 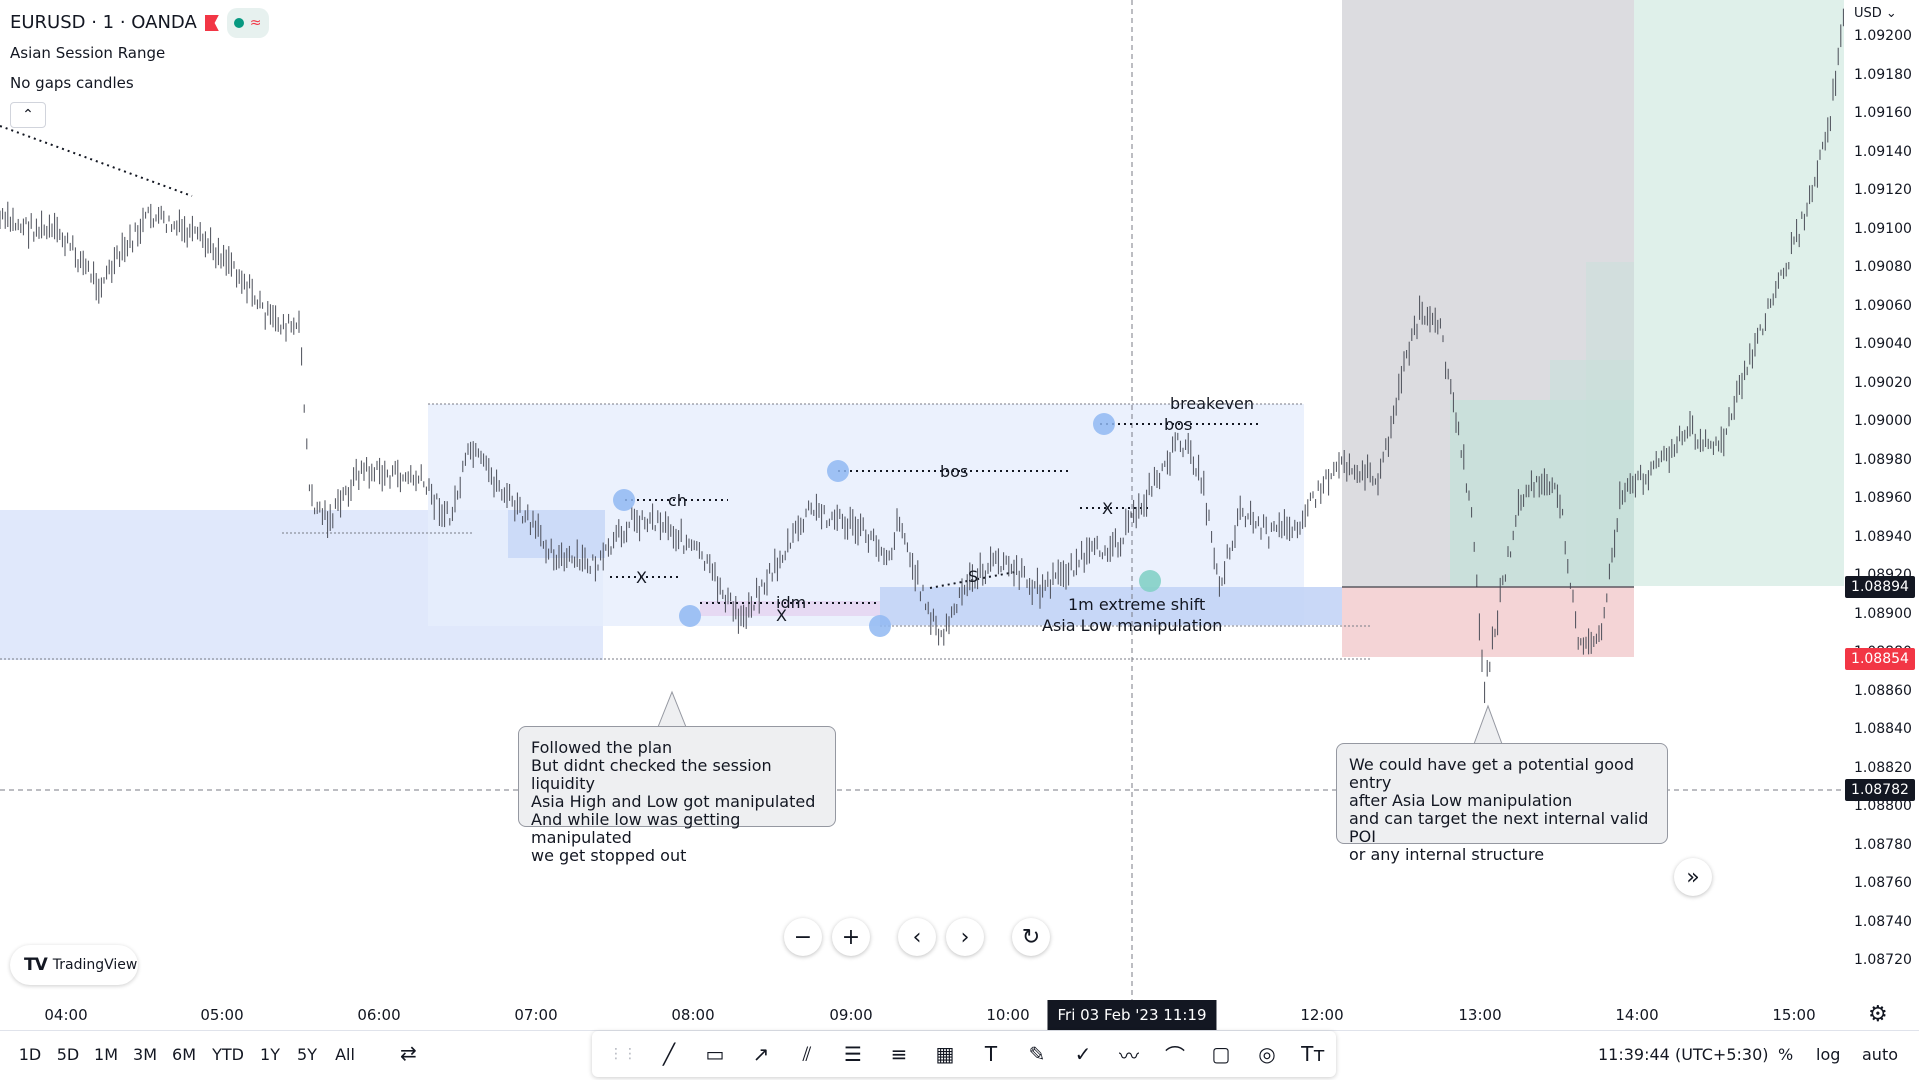 What do you see at coordinates (1221, 1054) in the screenshot?
I see `callout-tool: ▢` at bounding box center [1221, 1054].